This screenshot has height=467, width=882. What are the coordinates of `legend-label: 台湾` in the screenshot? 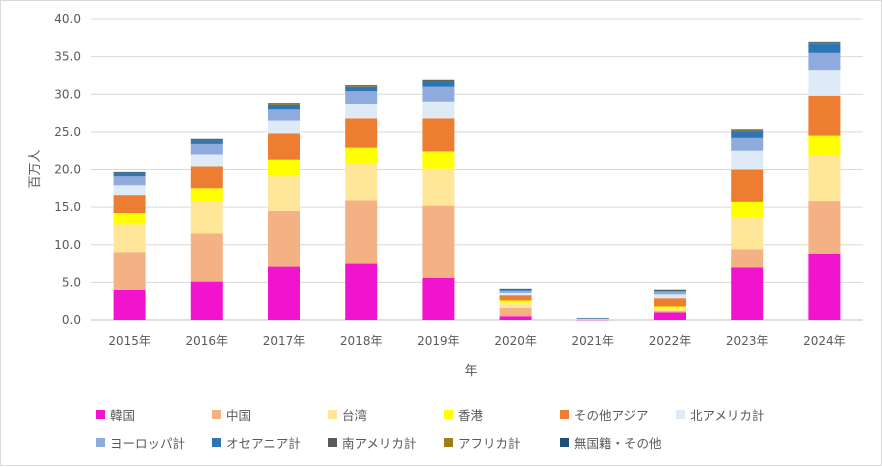 It's located at (355, 415).